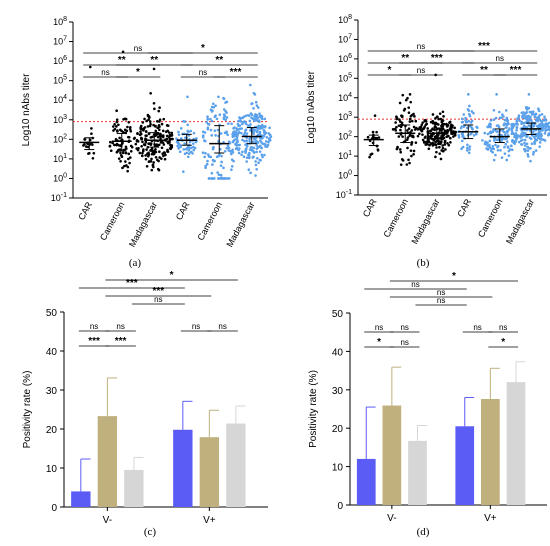 This screenshot has width=550, height=546. I want to click on significance-label: ***, so click(516, 70).